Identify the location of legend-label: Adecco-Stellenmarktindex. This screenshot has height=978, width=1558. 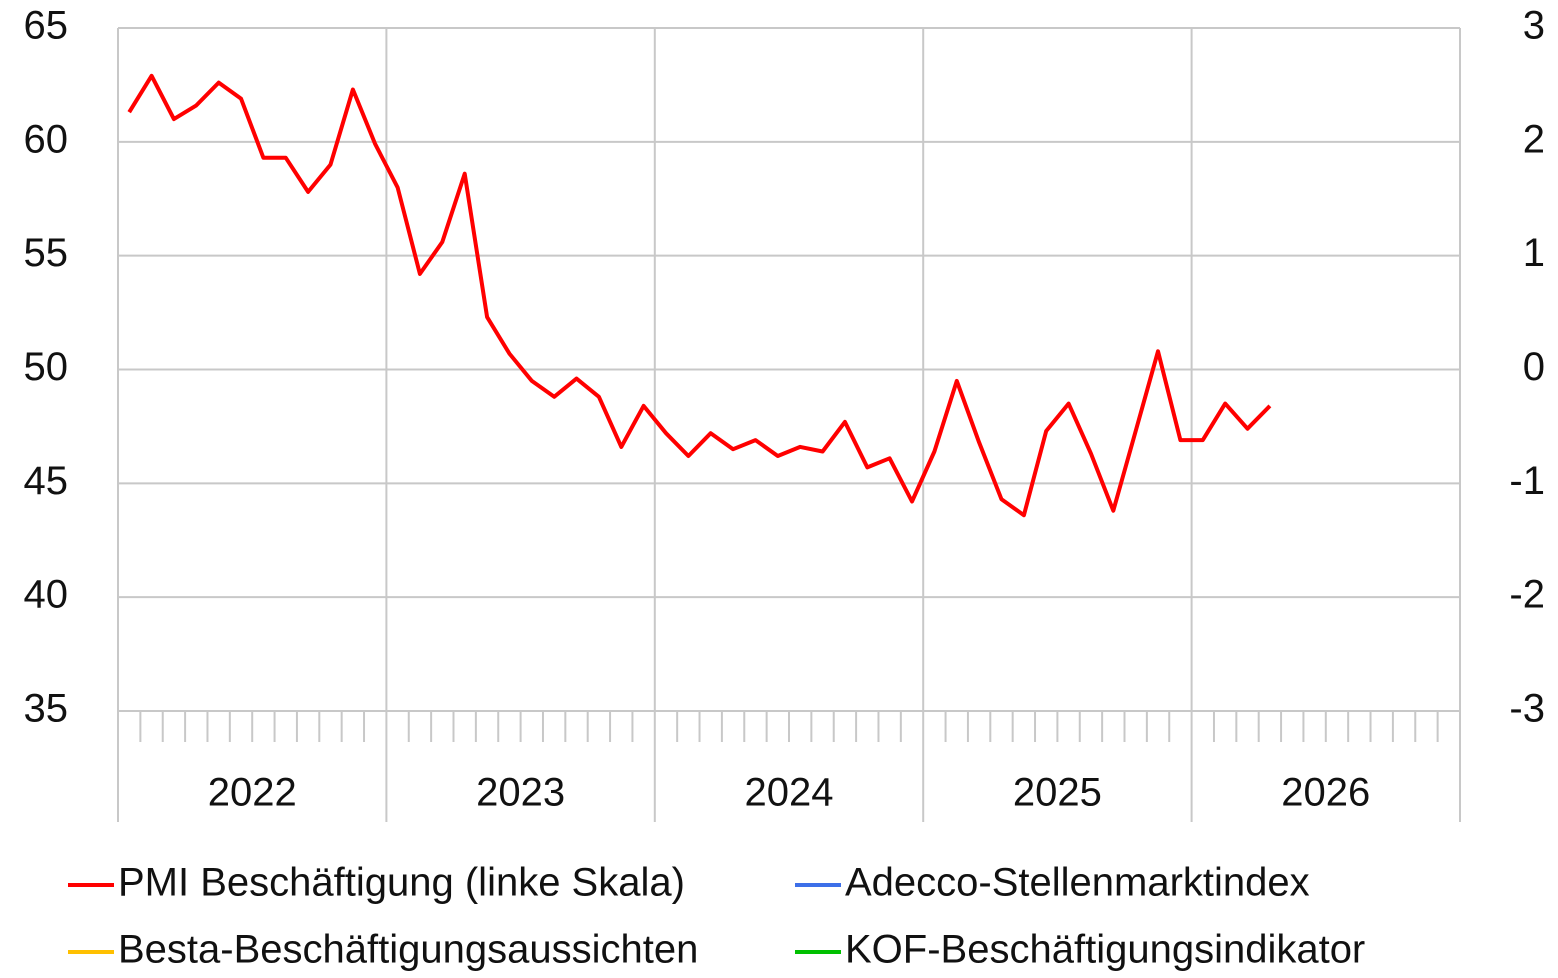
(1077, 883).